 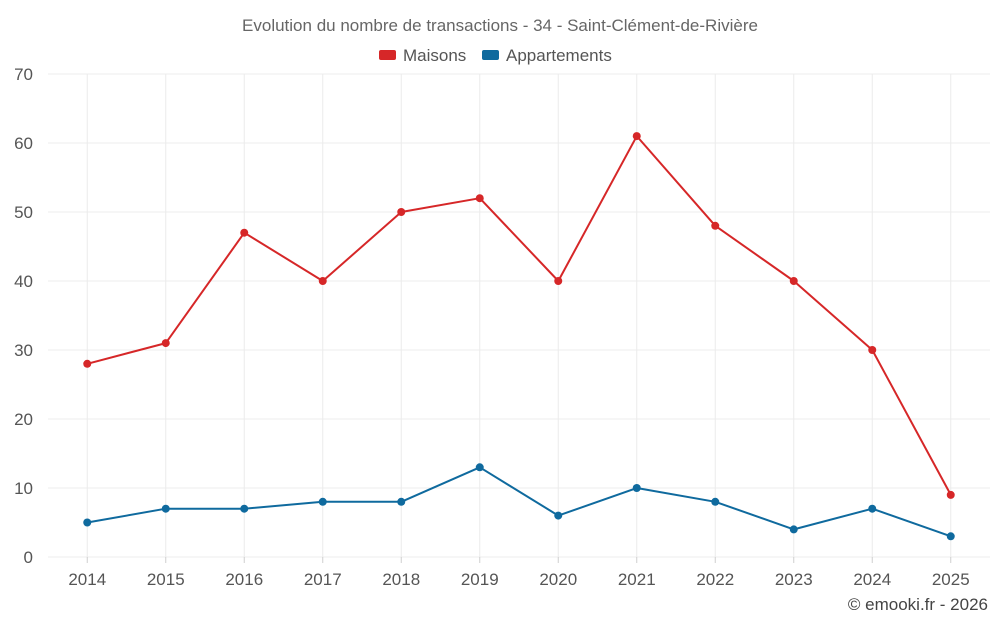 I want to click on legend-item-maisons: Maisons, so click(x=422, y=55).